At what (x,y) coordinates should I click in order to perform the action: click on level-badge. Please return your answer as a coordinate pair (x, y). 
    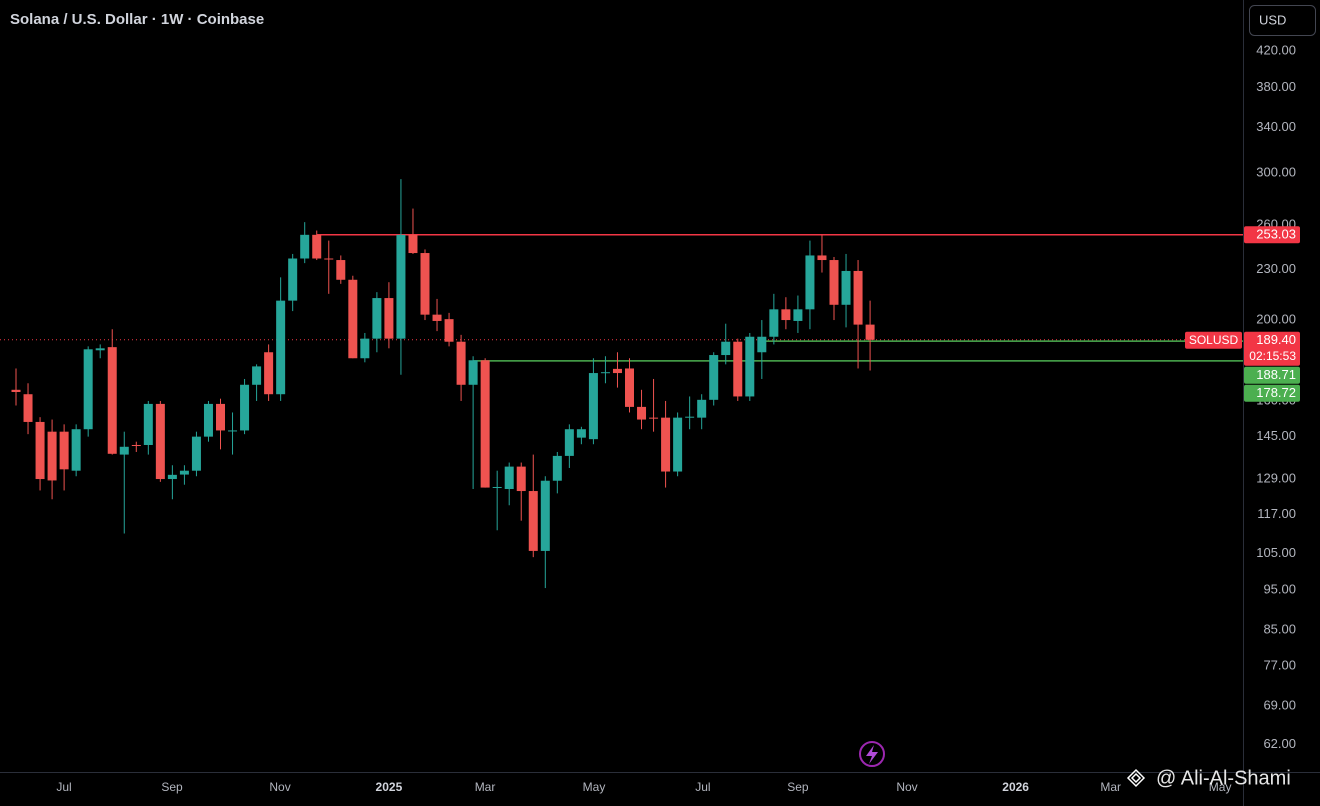
    Looking at the image, I should click on (1272, 393).